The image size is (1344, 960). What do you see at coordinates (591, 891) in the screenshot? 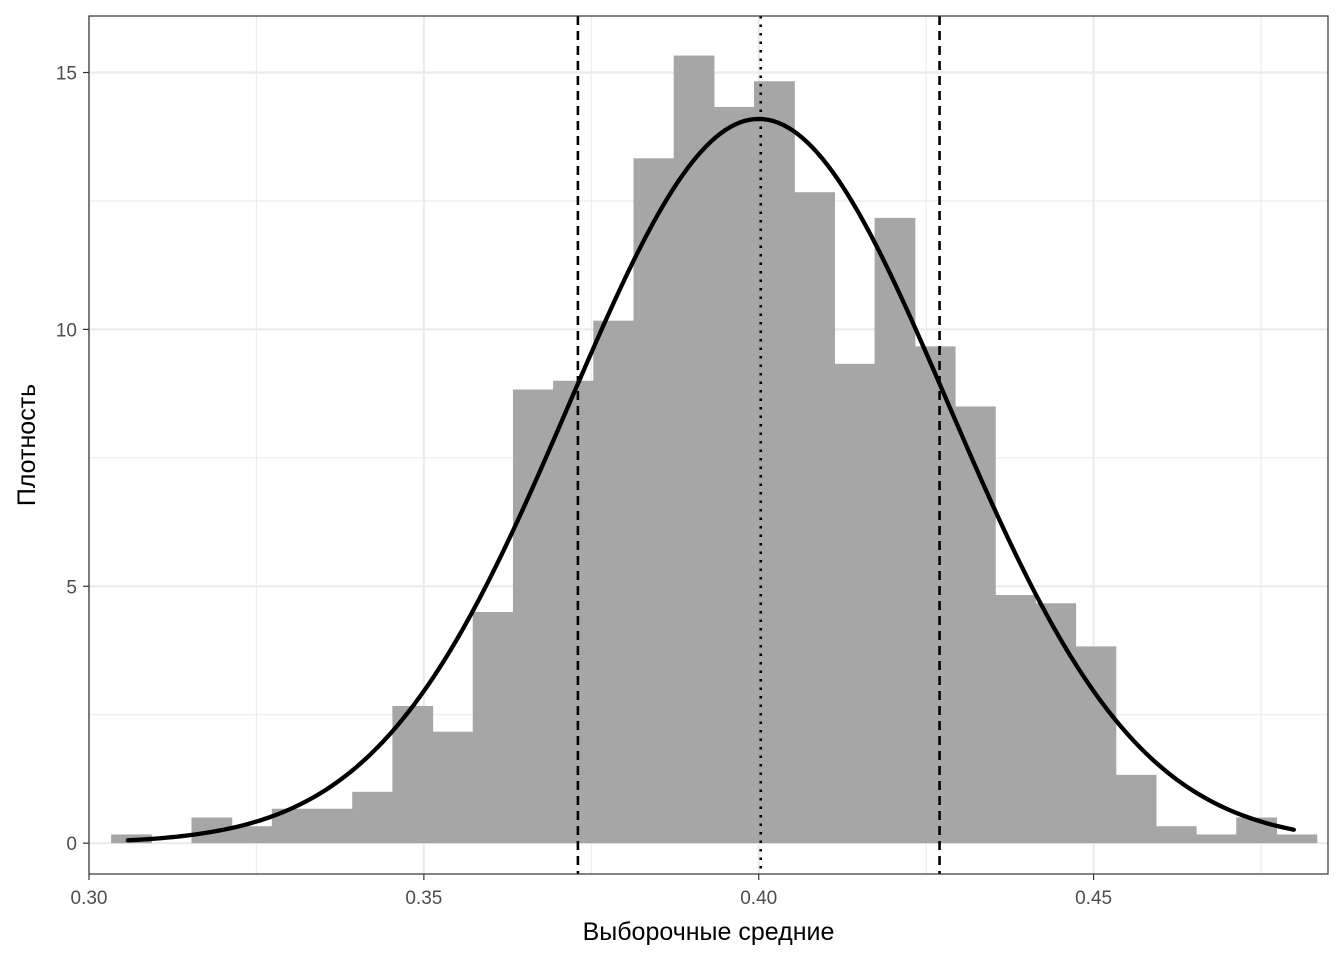
I see `x-axis: 0.30 0.35 0.40 0.45` at bounding box center [591, 891].